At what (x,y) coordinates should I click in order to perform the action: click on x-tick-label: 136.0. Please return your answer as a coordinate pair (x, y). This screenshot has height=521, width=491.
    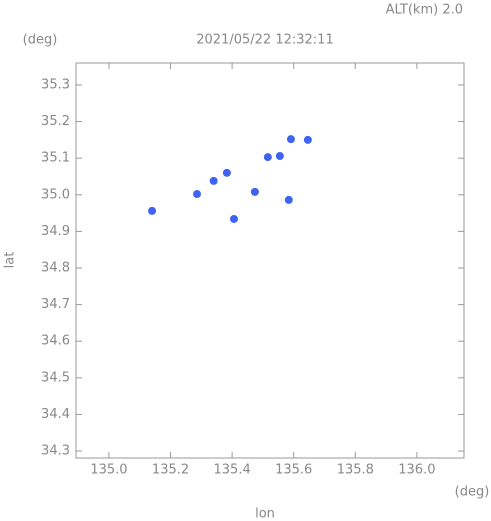
    Looking at the image, I should click on (416, 470).